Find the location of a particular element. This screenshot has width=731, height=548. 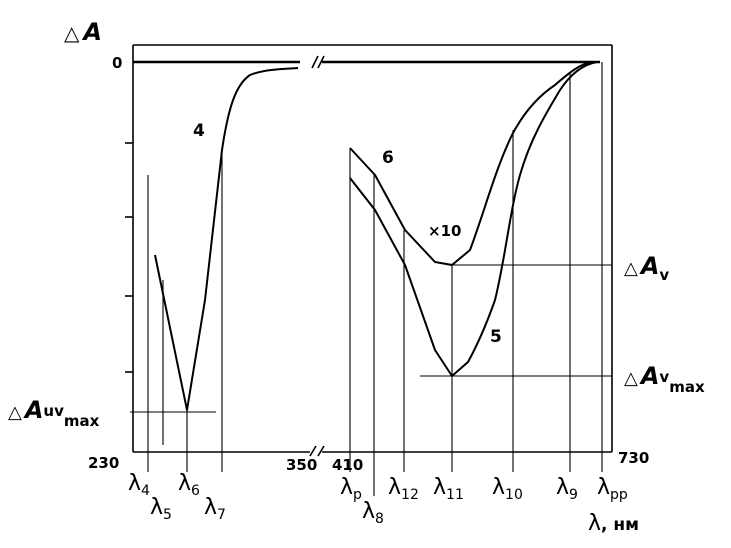

wavelength-label: λ11 is located at coordinates (448, 489).